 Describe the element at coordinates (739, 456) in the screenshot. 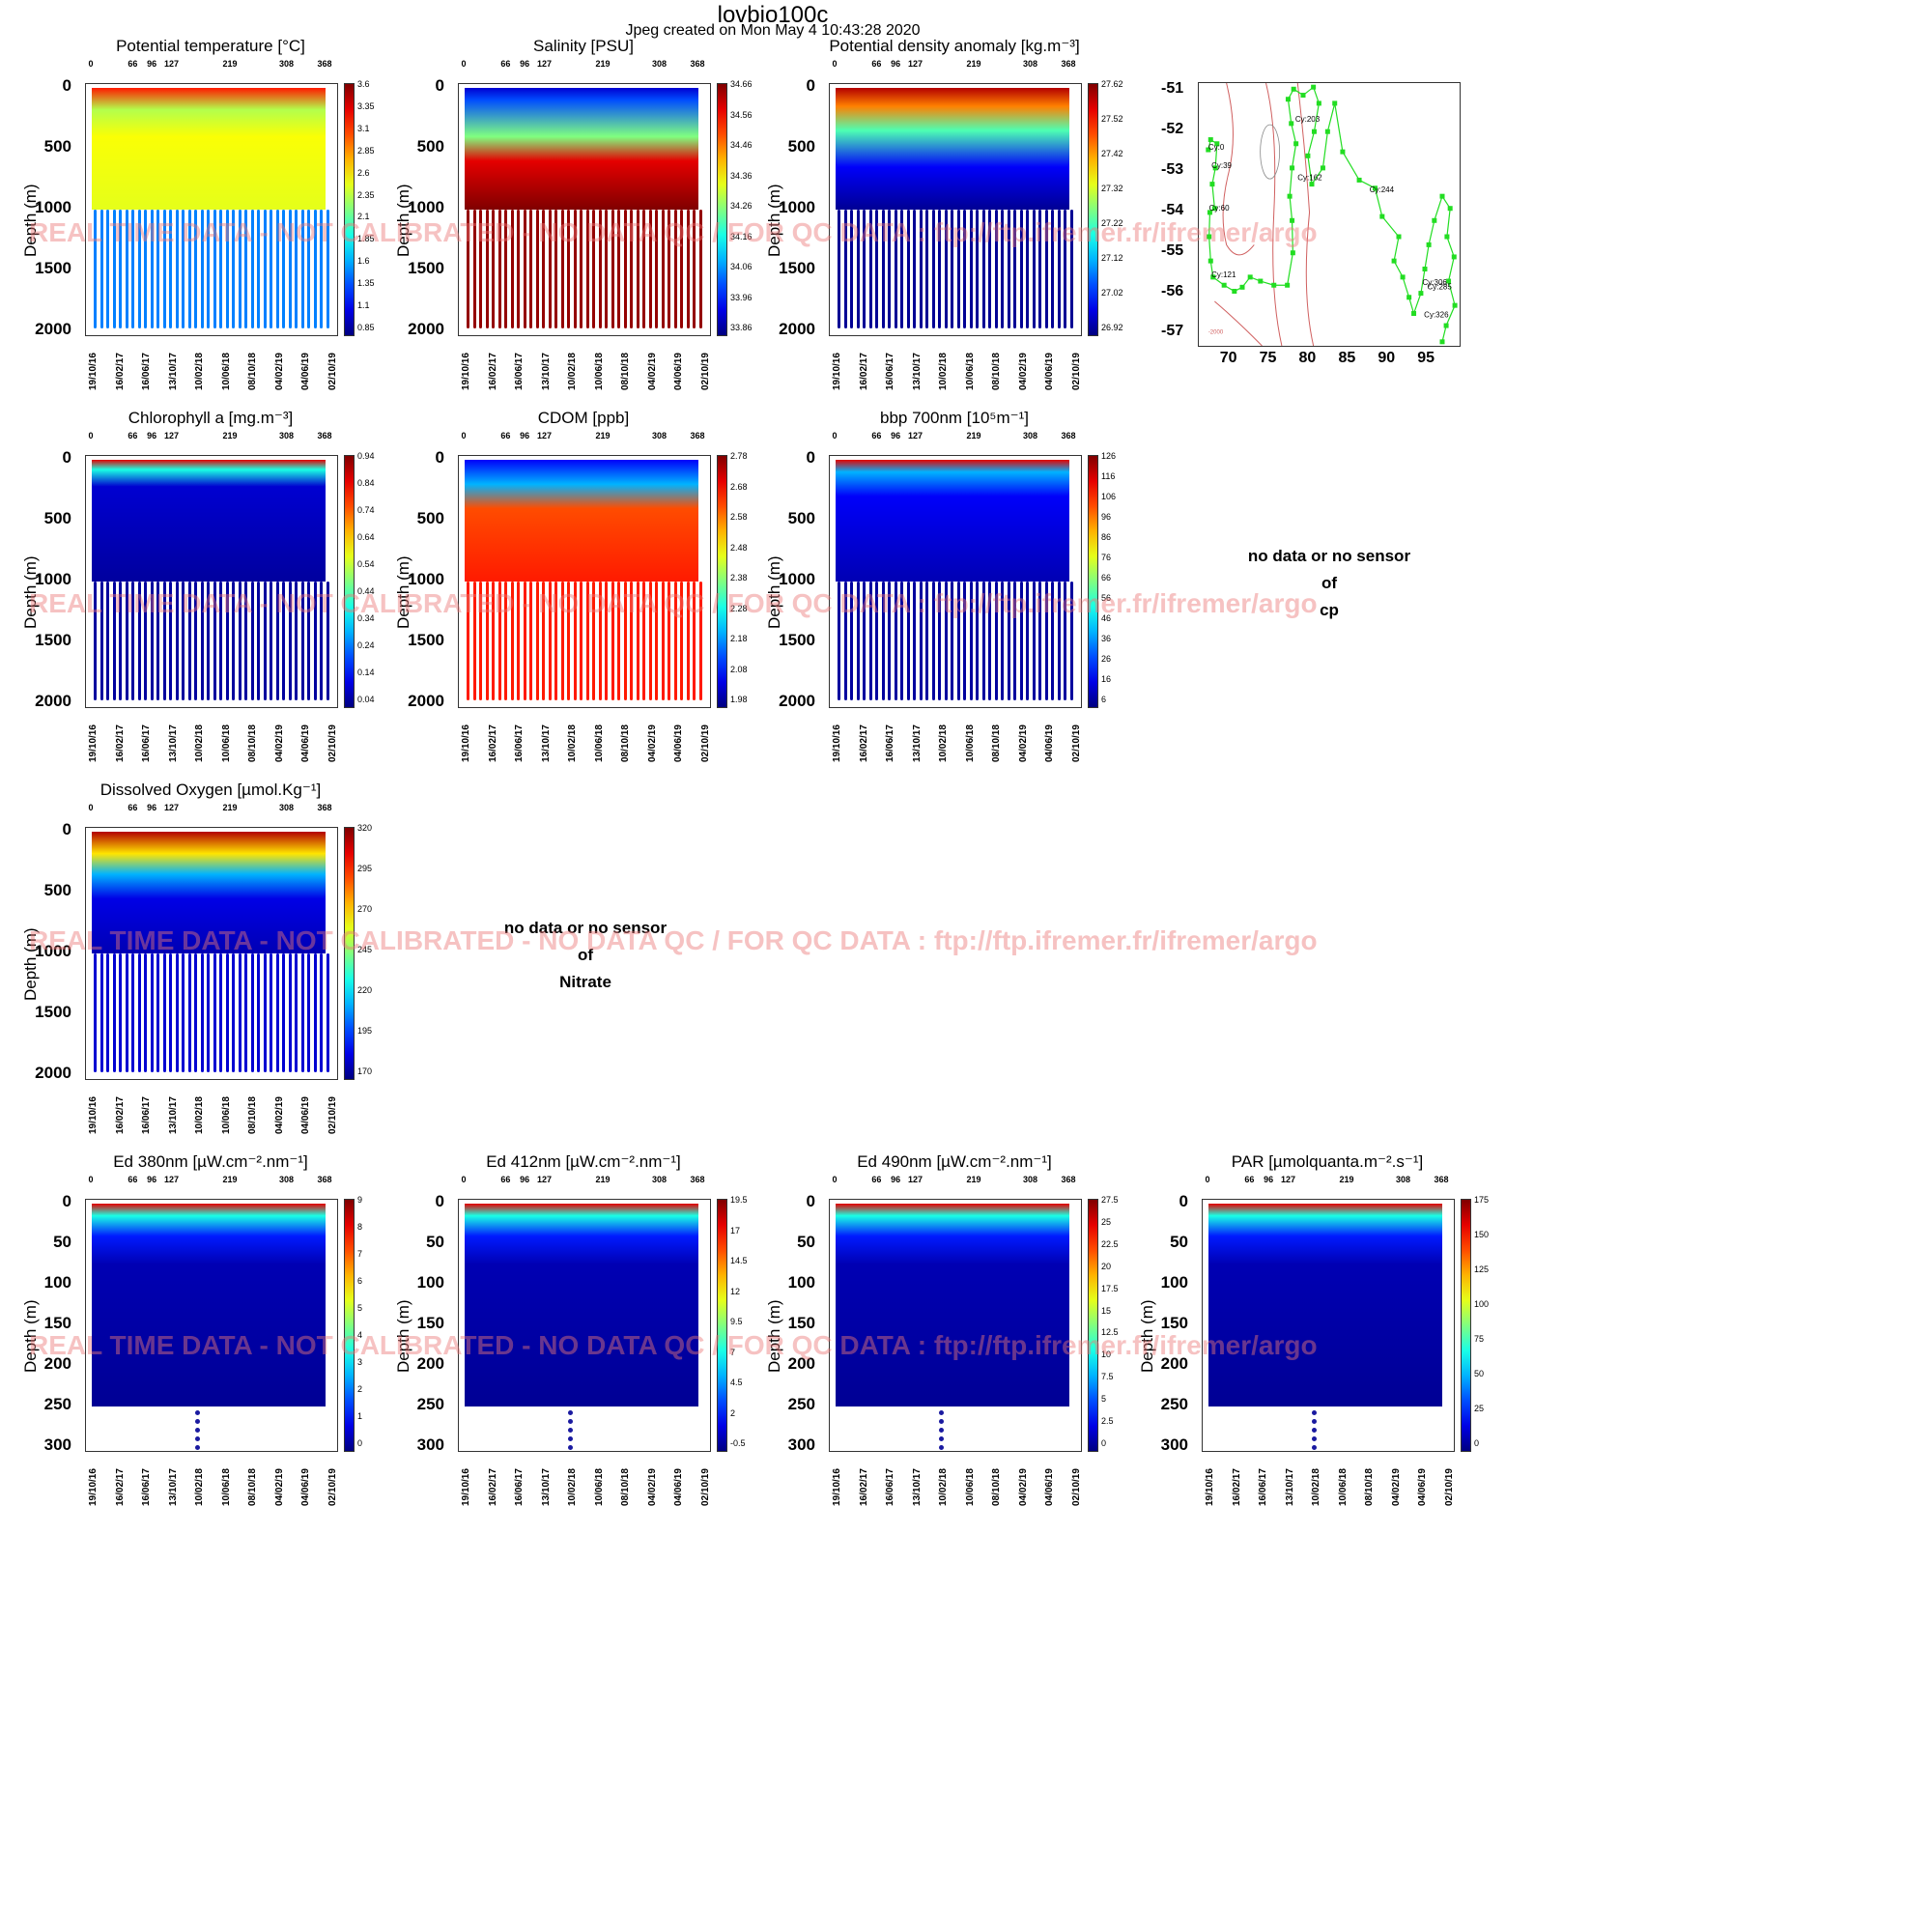

I see `colorbar-tick-label: 2.78` at that location.